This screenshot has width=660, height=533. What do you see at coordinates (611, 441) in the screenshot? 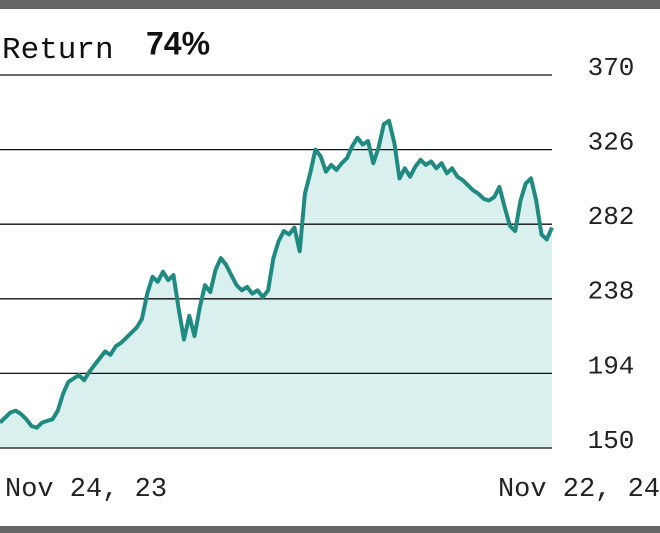
I see `y-tick-label: 150` at bounding box center [611, 441].